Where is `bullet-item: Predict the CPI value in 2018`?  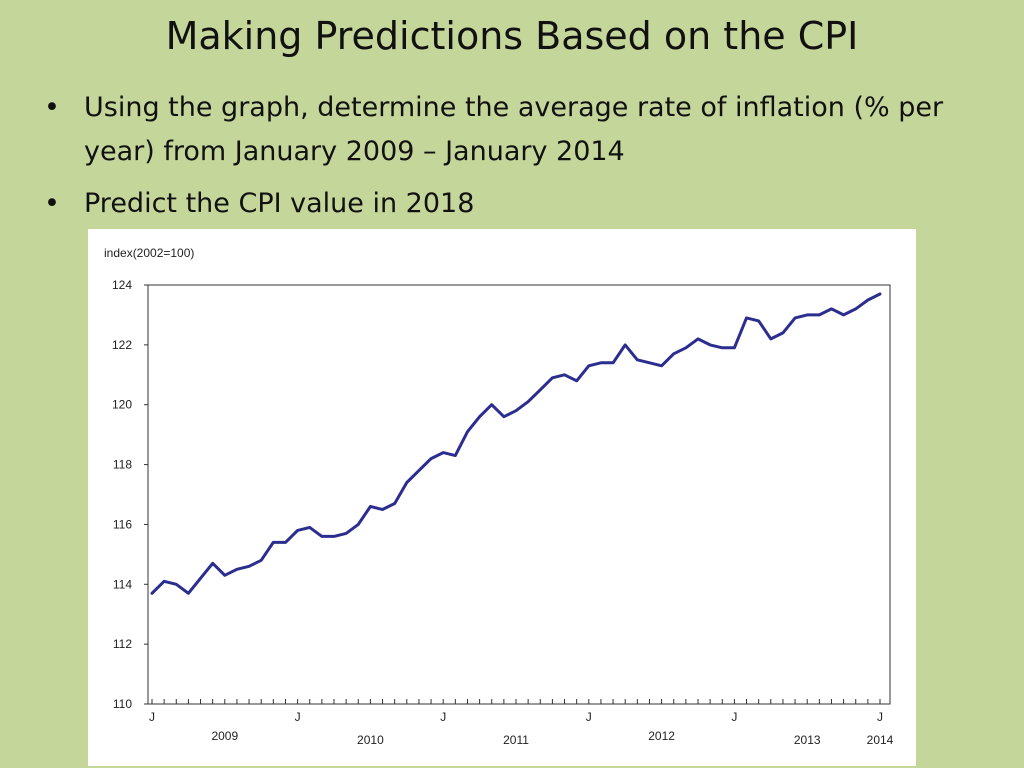
bullet-item: Predict the CPI value in 2018 is located at coordinates (515, 204).